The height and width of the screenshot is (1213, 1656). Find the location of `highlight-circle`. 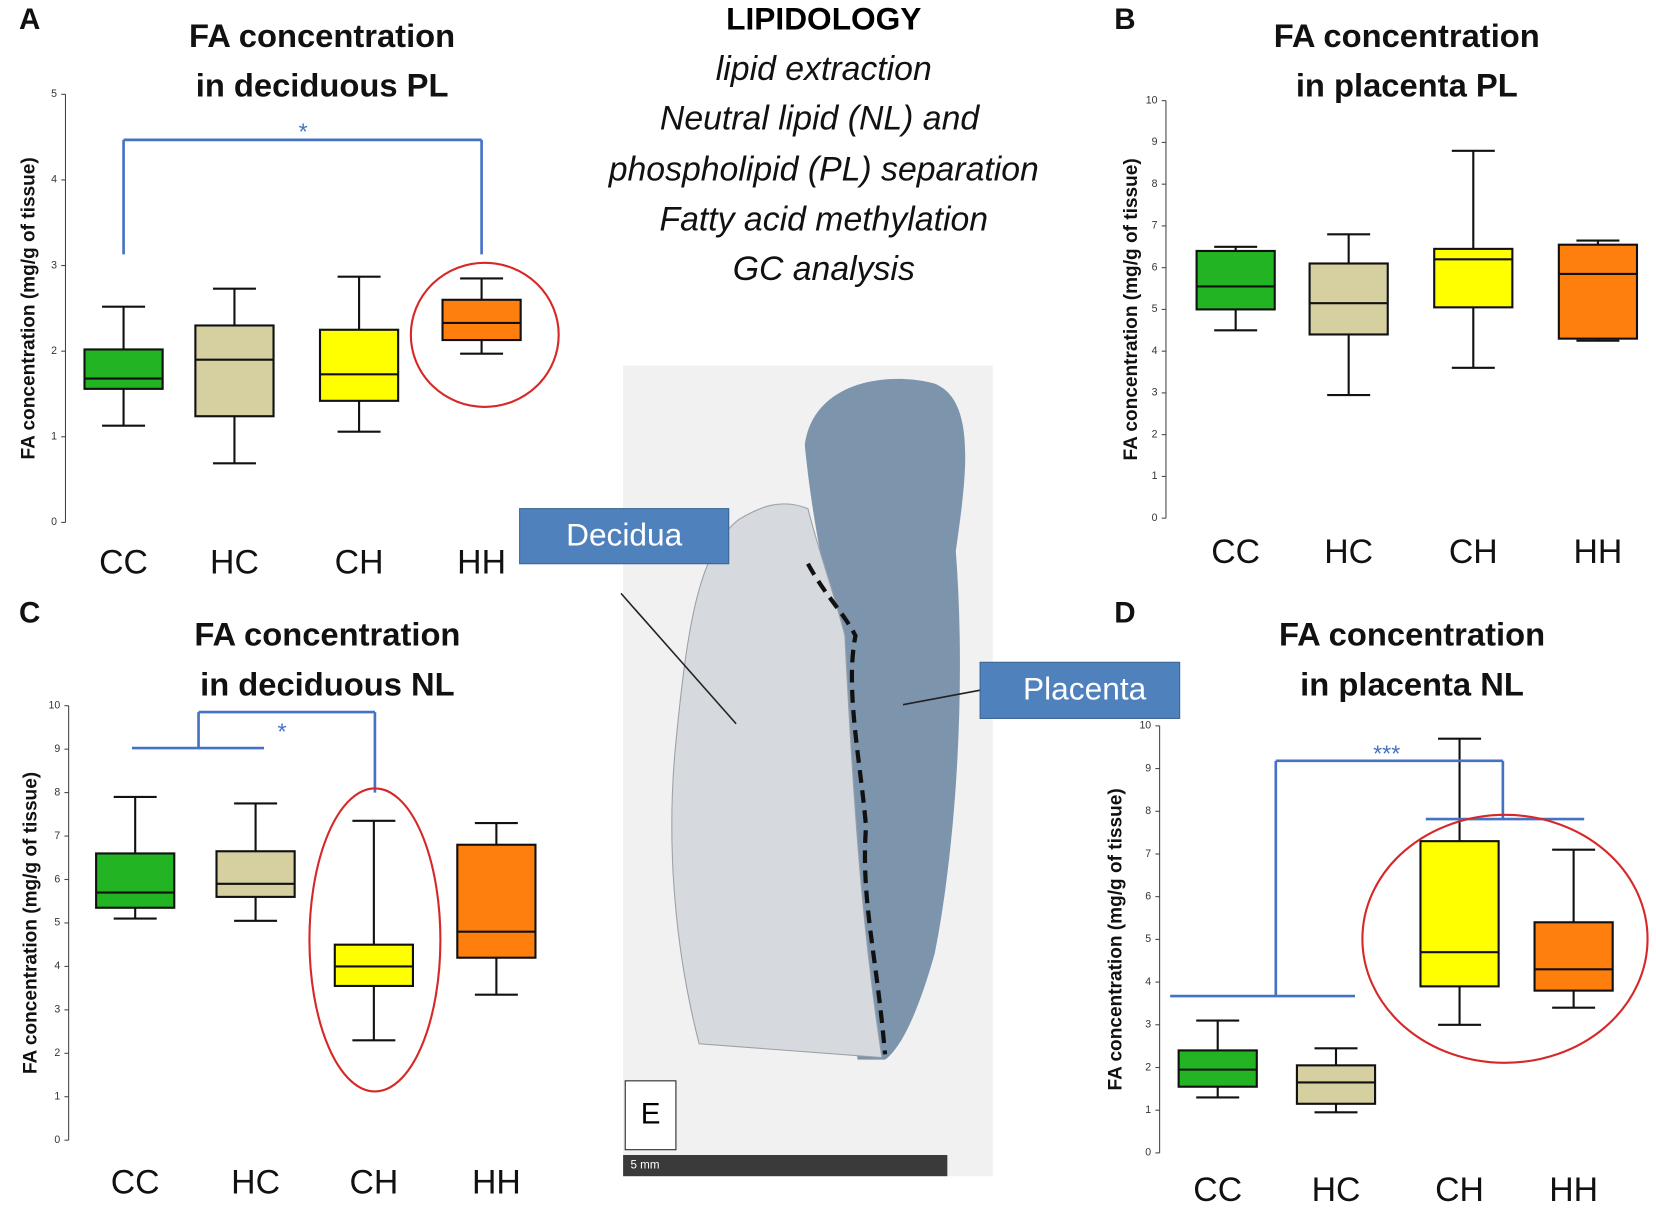

highlight-circle is located at coordinates (375, 940).